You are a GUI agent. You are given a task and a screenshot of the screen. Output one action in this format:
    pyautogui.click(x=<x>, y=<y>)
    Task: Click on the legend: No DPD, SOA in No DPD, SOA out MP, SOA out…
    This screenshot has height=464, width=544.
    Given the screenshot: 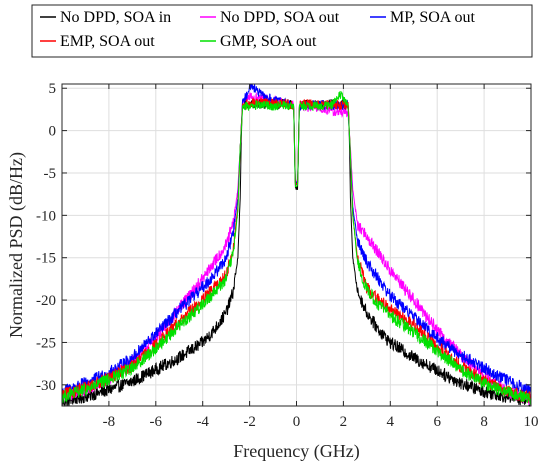 What is the action you would take?
    pyautogui.click(x=282, y=31)
    